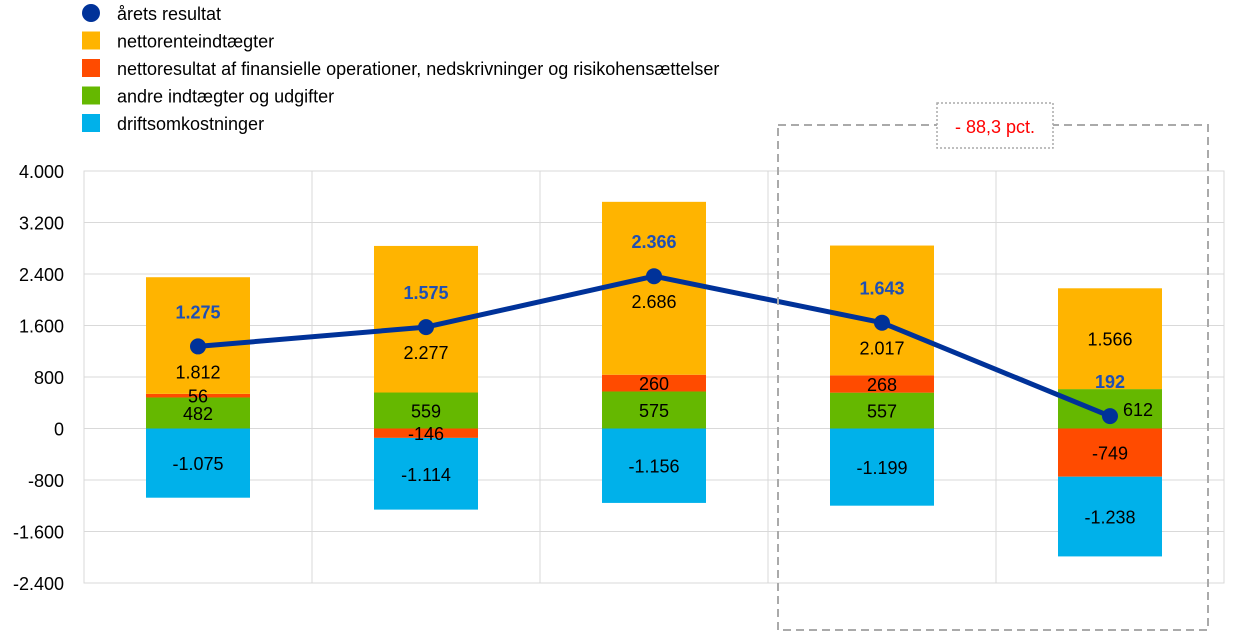 The image size is (1240, 639). I want to click on data-label: 56, so click(198, 397).